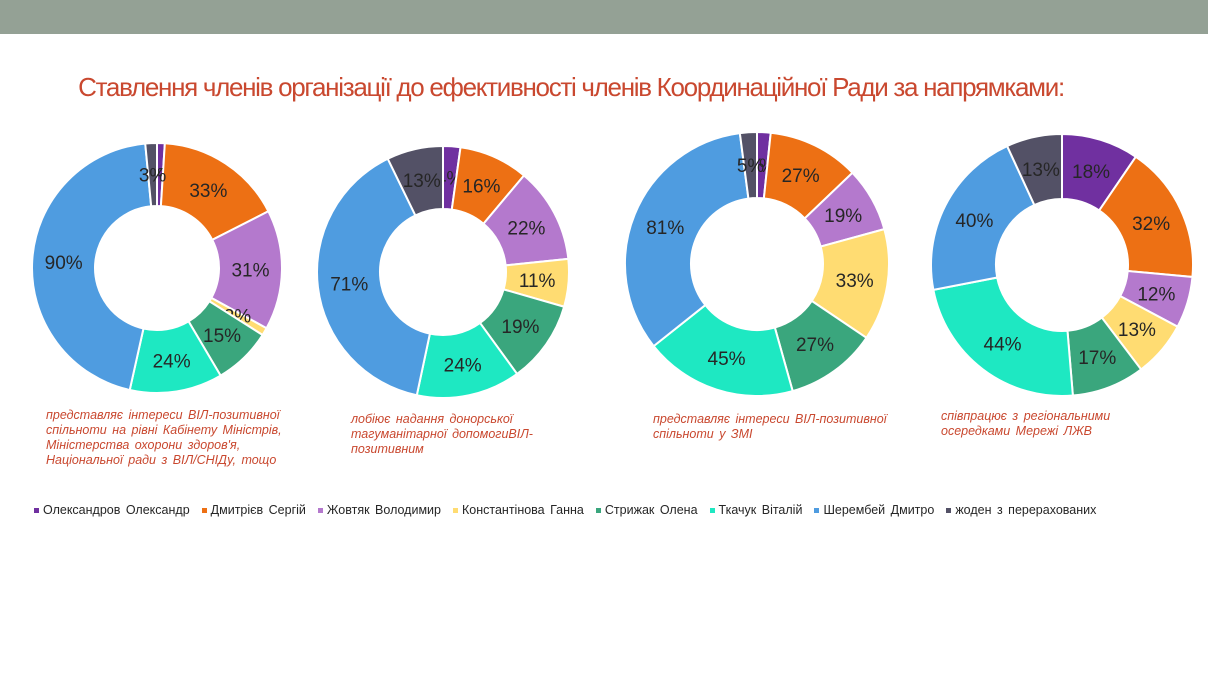  I want to click on donut-3-data-label: 45%, so click(727, 359).